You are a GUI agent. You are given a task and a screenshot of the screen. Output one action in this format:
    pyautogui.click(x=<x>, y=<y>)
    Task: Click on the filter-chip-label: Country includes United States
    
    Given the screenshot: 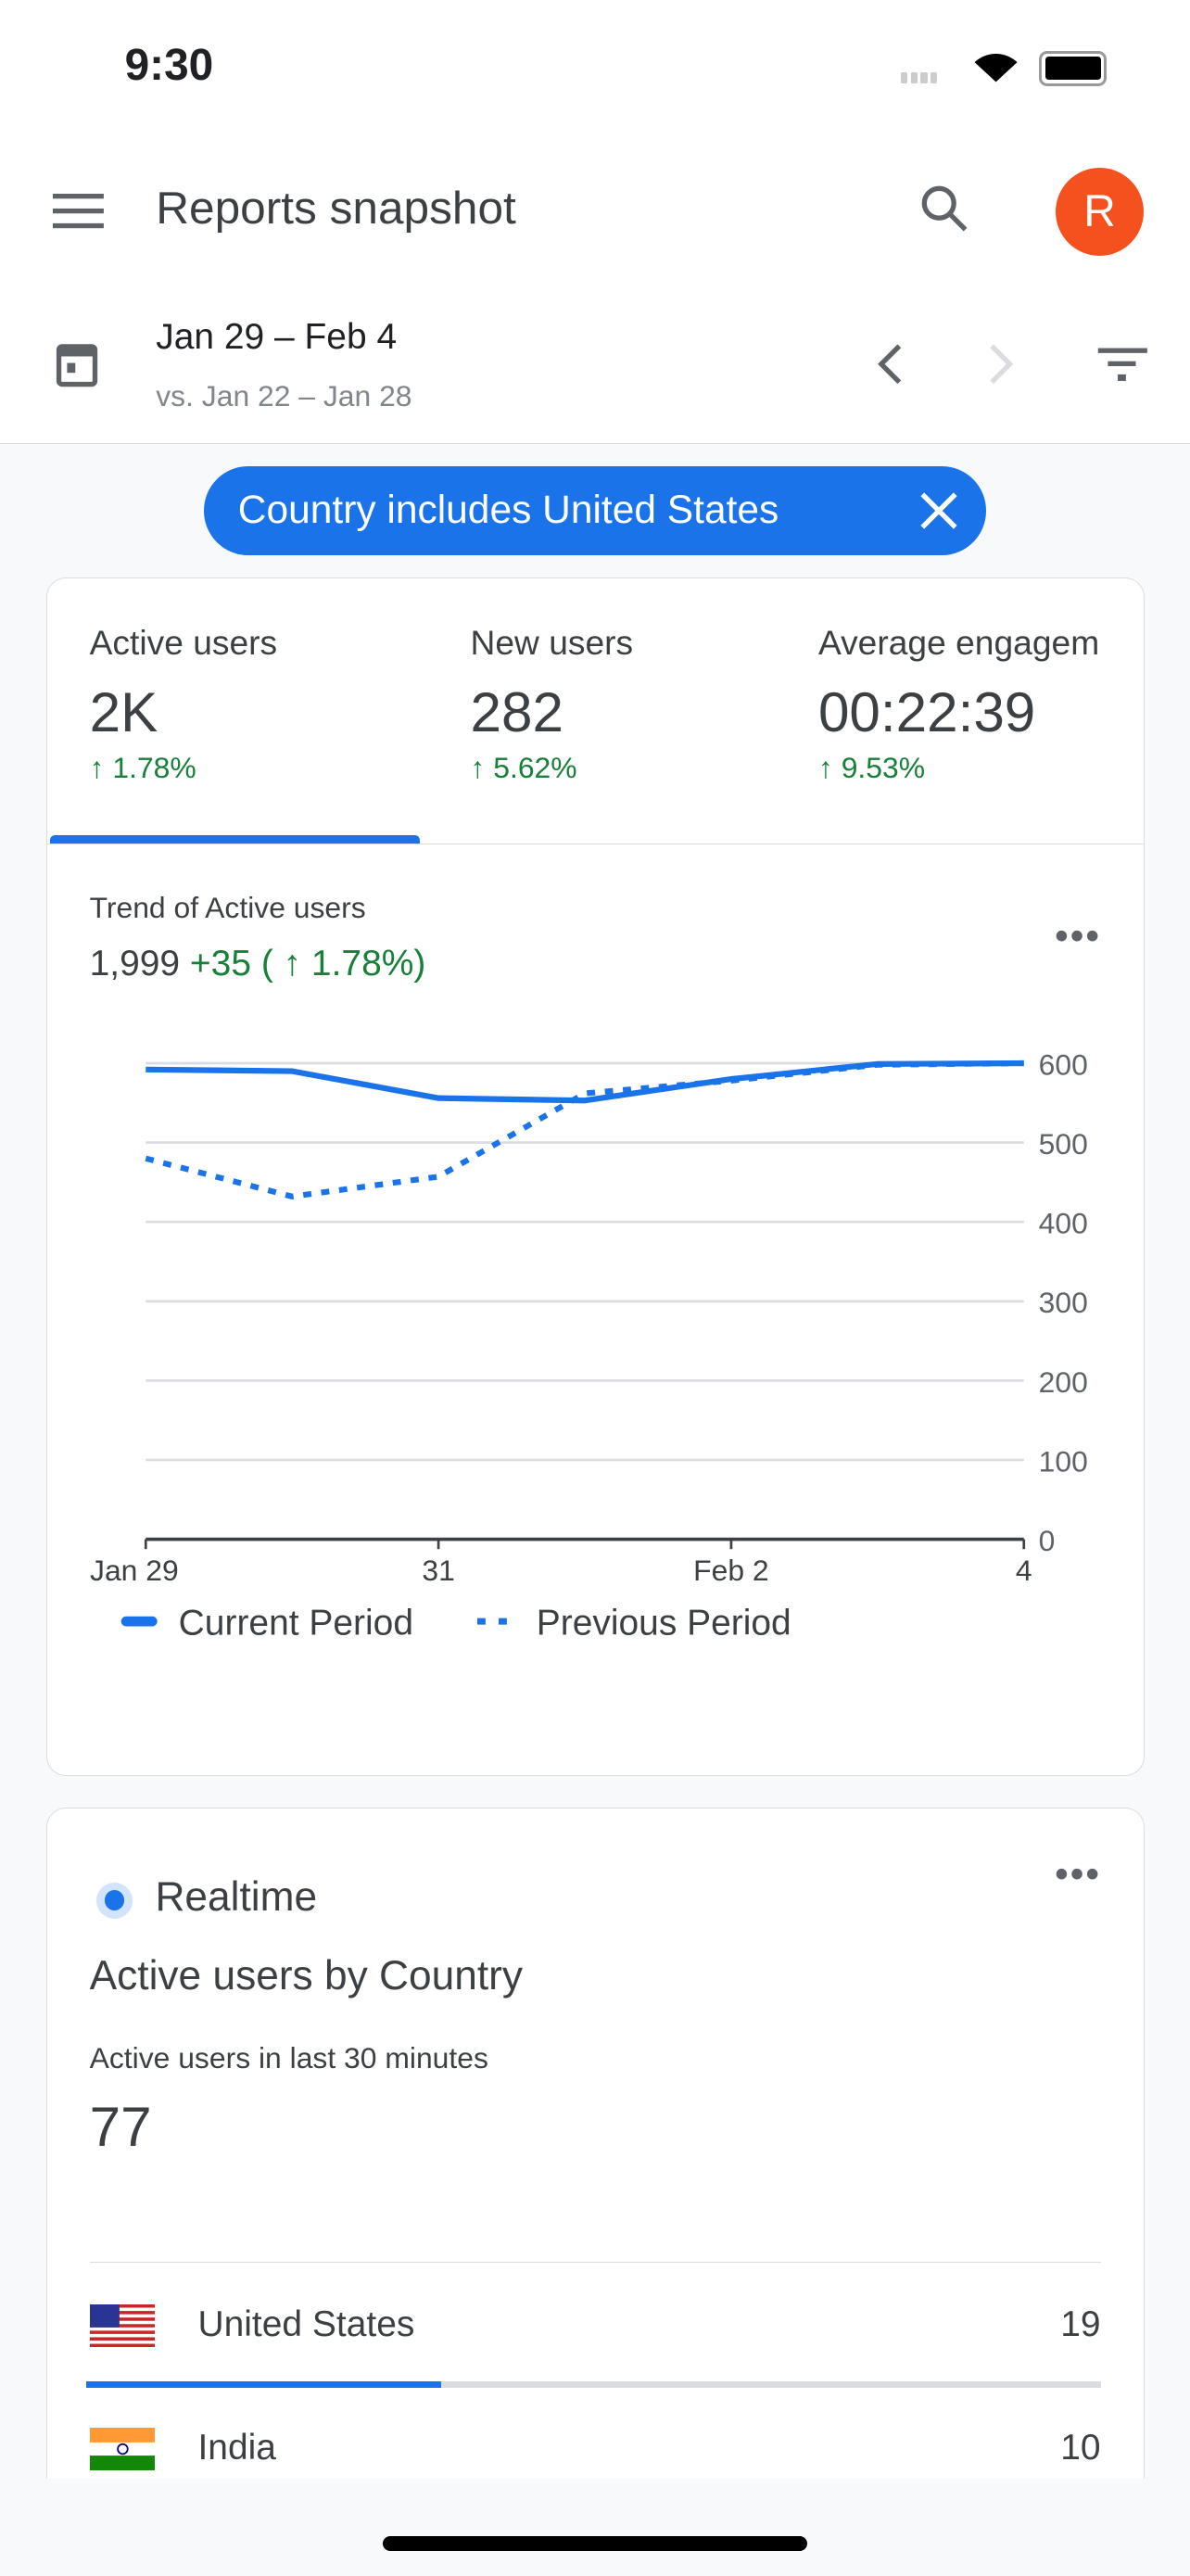 What is the action you would take?
    pyautogui.click(x=578, y=511)
    